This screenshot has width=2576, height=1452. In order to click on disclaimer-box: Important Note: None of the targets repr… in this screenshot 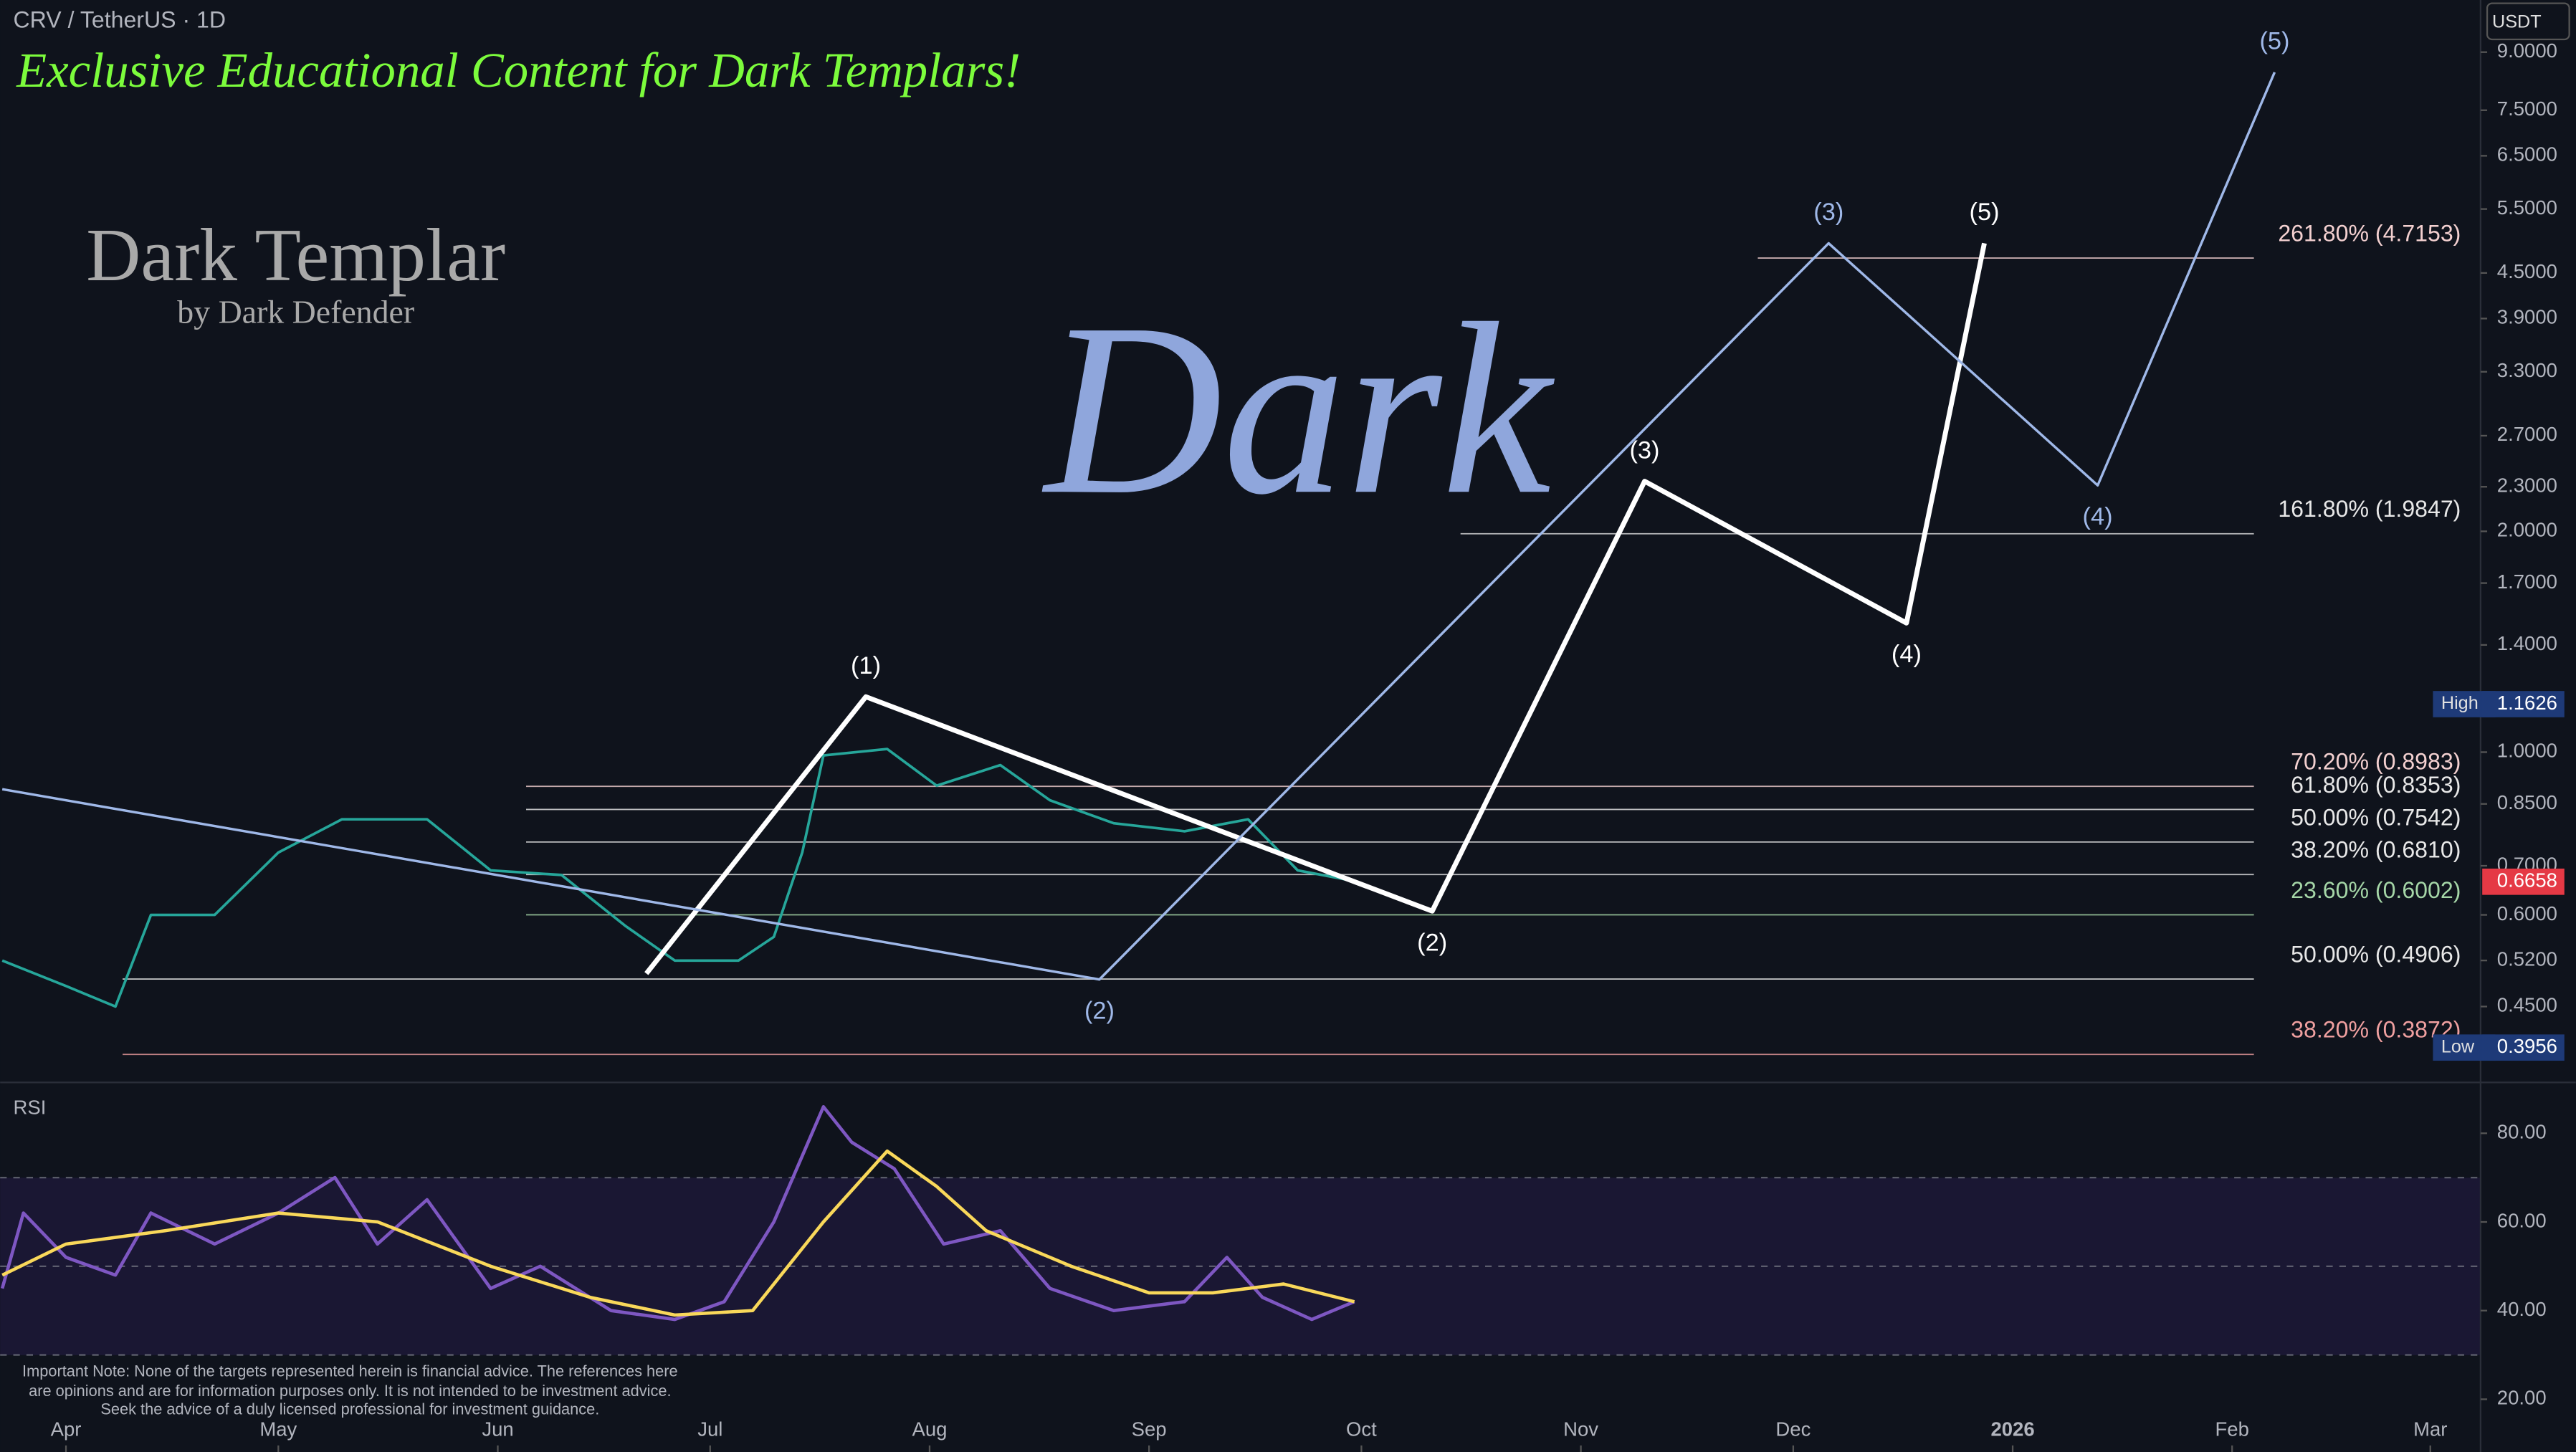, I will do `click(350, 1391)`.